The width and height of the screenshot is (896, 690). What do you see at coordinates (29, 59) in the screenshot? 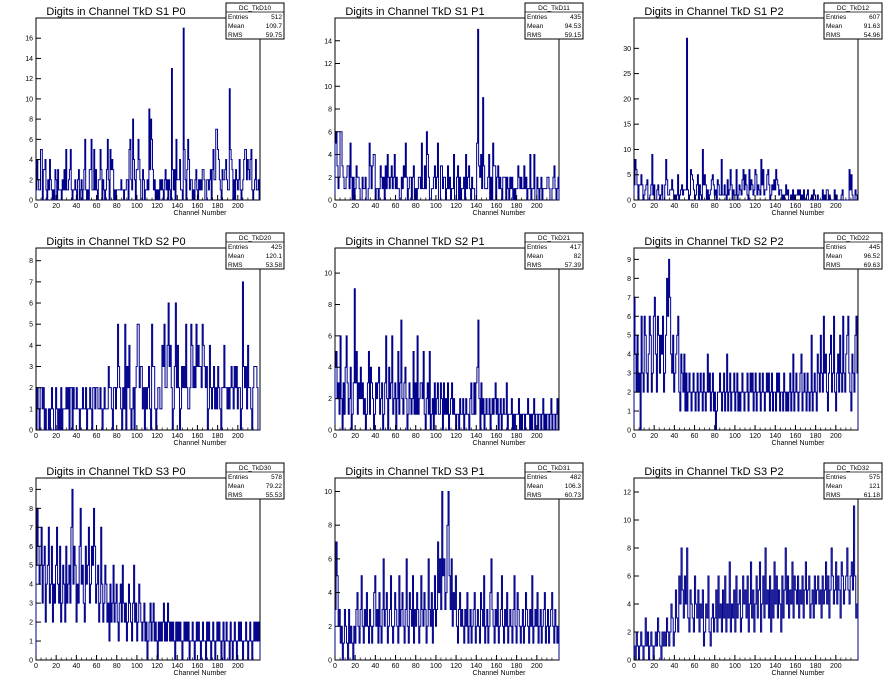
I see `y-tick-label: 14` at bounding box center [29, 59].